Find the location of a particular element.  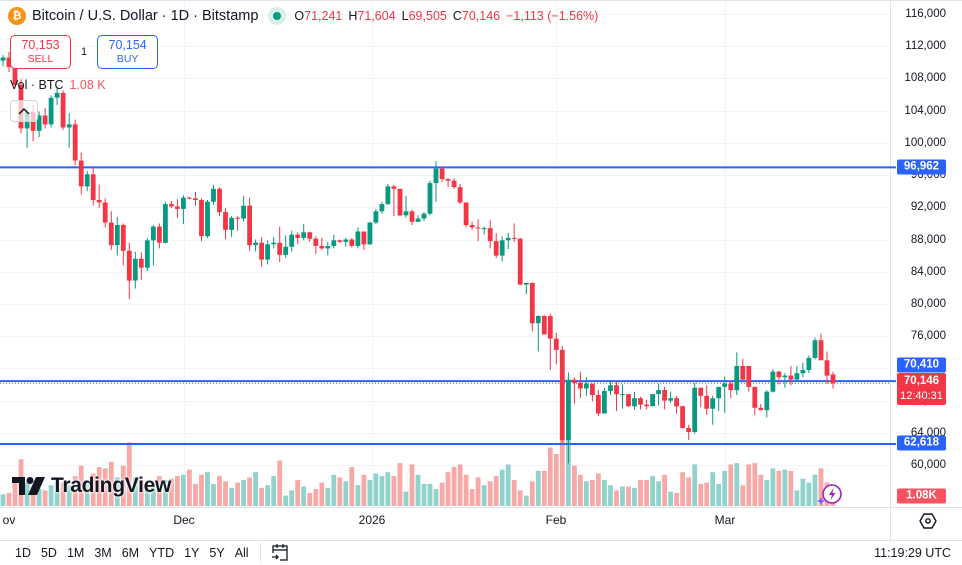

go-to-date-calendar-icon is located at coordinates (280, 553).